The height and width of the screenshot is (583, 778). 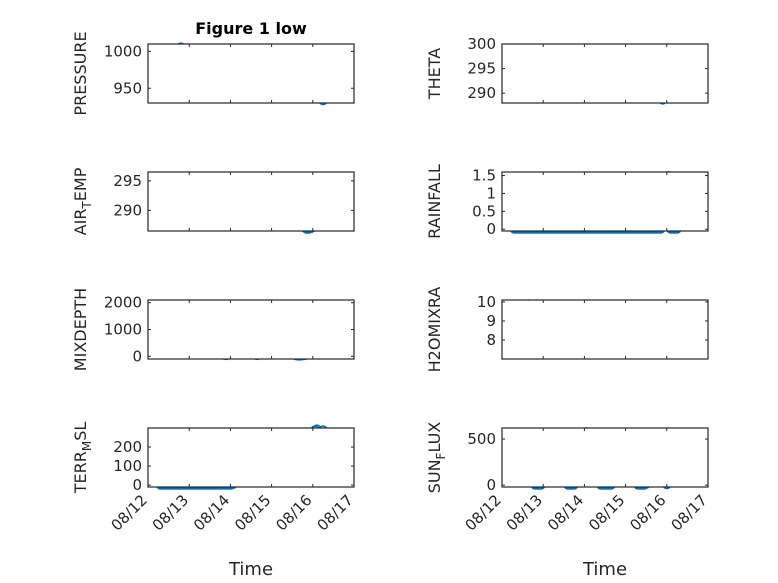 I want to click on y-tick-label: 9, so click(x=491, y=321).